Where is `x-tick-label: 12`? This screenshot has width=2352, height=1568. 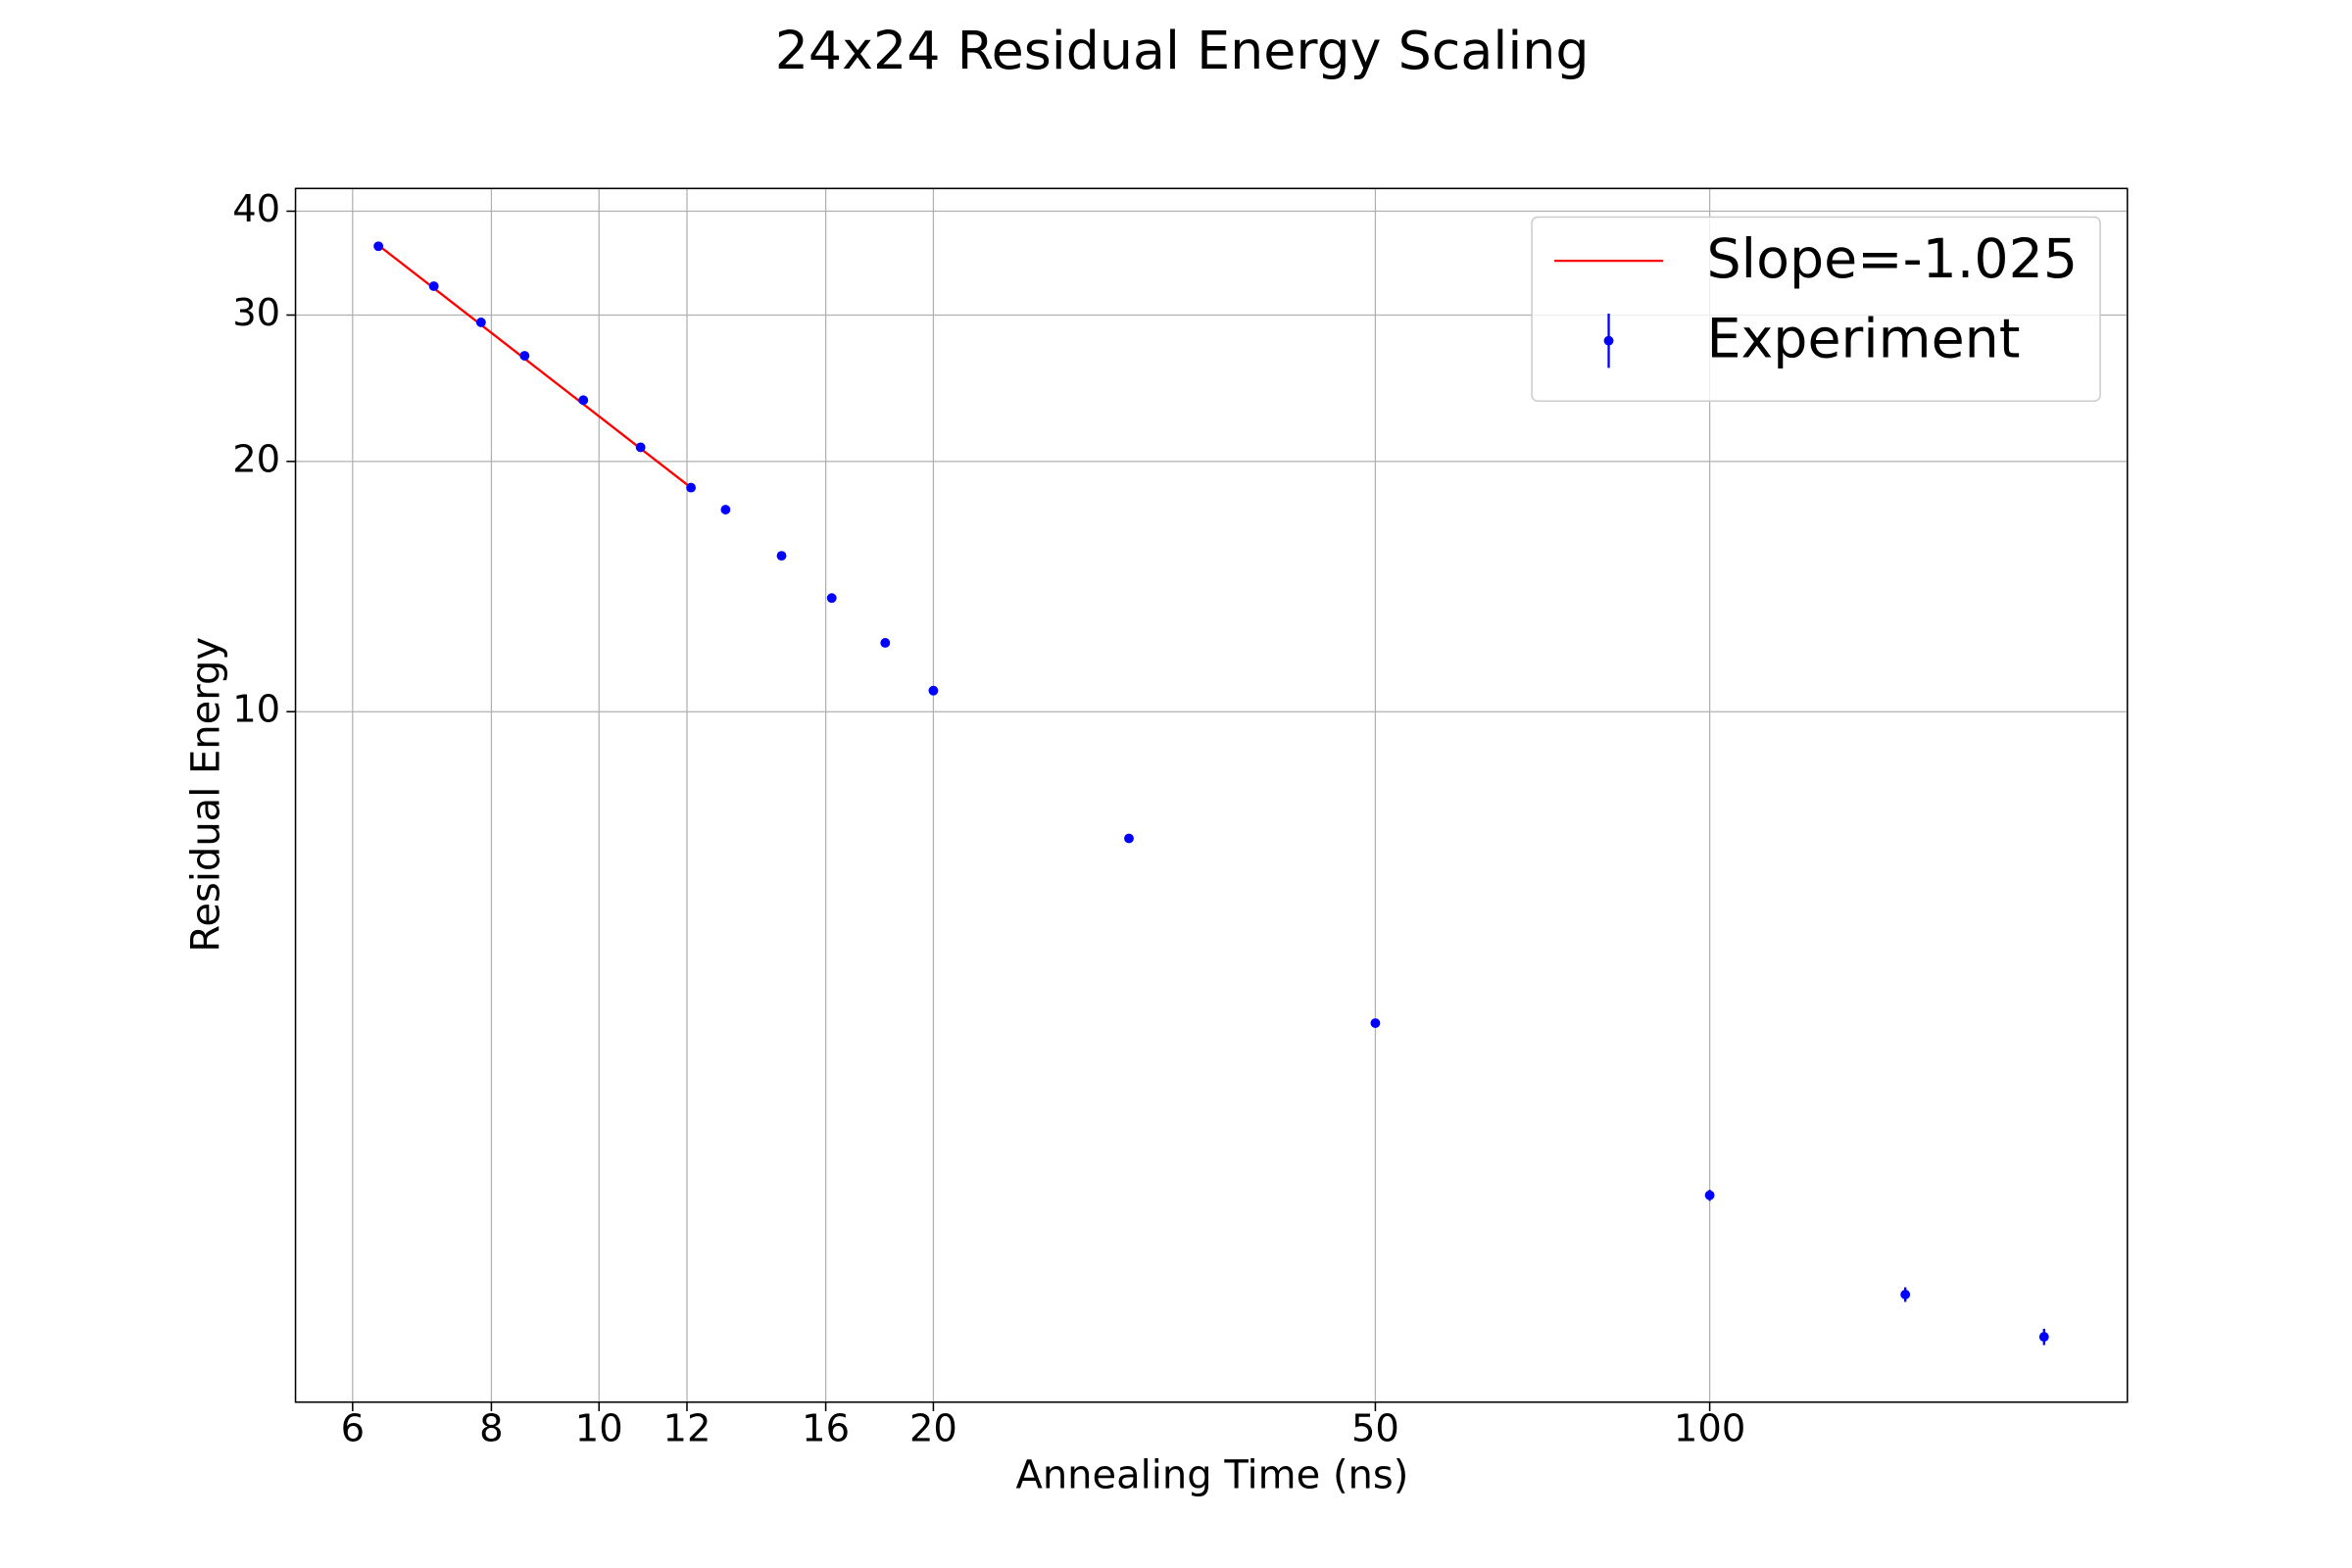 x-tick-label: 12 is located at coordinates (687, 1428).